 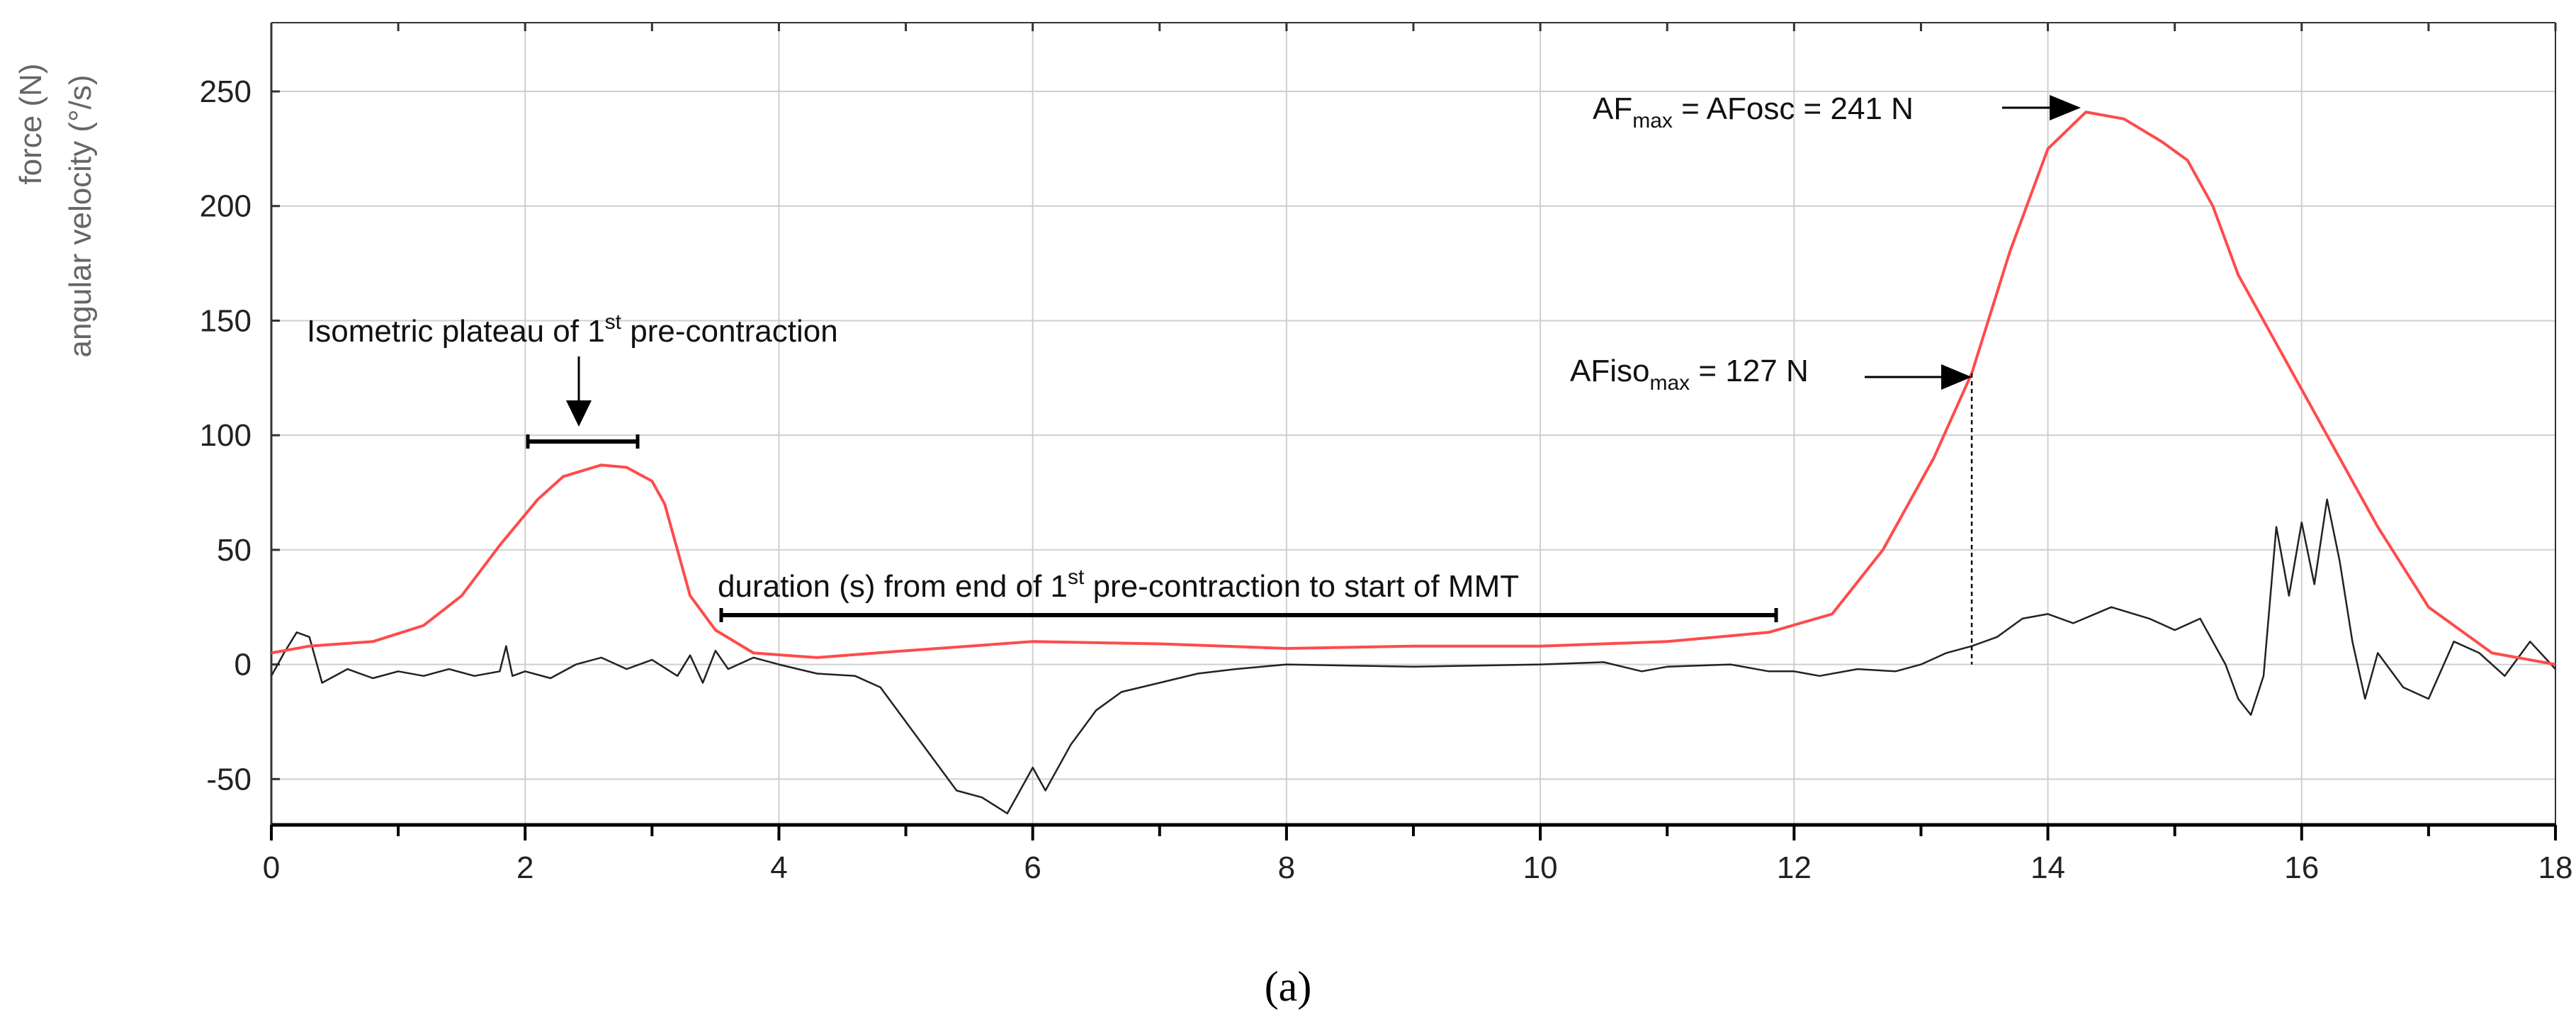 What do you see at coordinates (80, 216) in the screenshot?
I see `y-axis-label-angular-velocity: angular velocity (°/s)` at bounding box center [80, 216].